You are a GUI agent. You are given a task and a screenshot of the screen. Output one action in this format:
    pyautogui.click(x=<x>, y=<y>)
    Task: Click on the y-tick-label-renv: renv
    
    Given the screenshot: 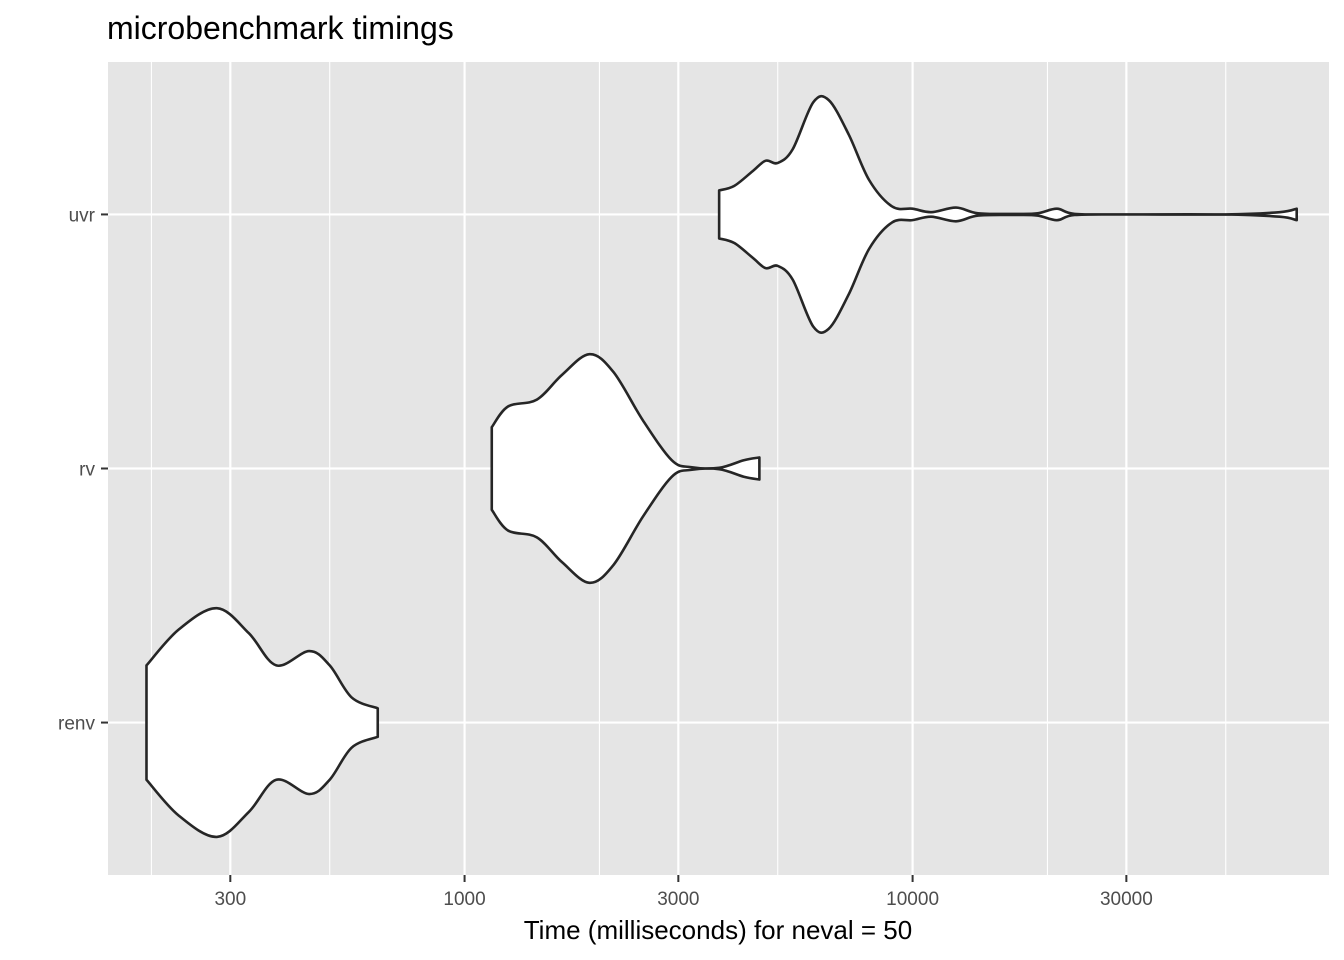 What is the action you would take?
    pyautogui.click(x=76, y=724)
    